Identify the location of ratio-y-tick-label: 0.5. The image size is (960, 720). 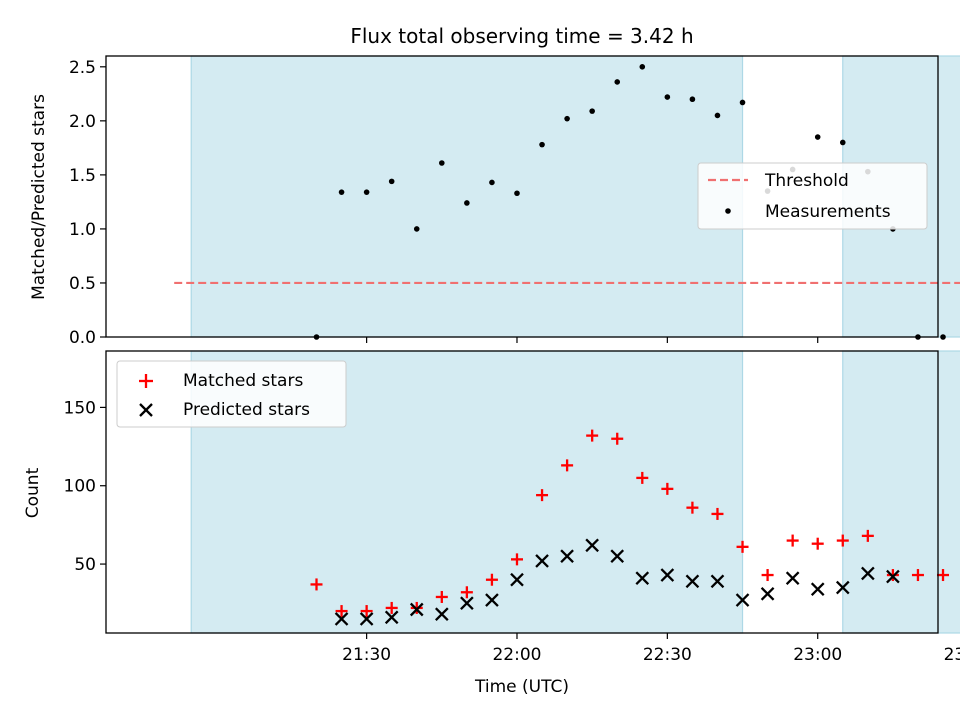
(82, 284).